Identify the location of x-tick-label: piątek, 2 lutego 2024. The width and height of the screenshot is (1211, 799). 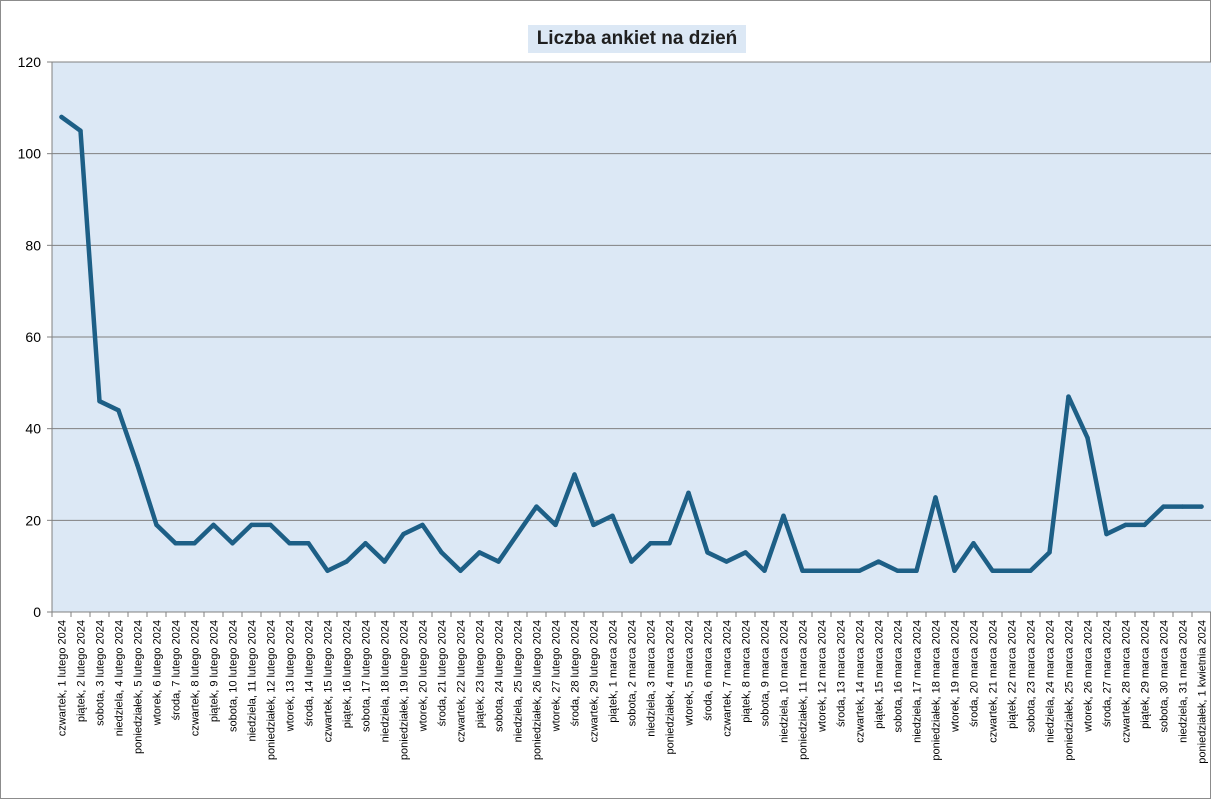
(82, 671).